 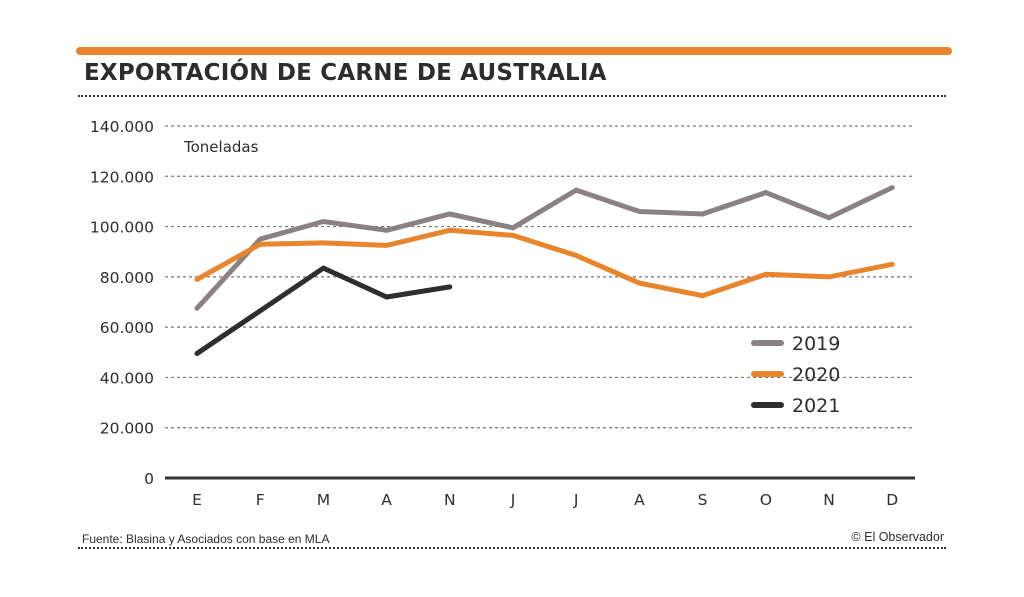 I want to click on x-tick-label: M, so click(x=323, y=500).